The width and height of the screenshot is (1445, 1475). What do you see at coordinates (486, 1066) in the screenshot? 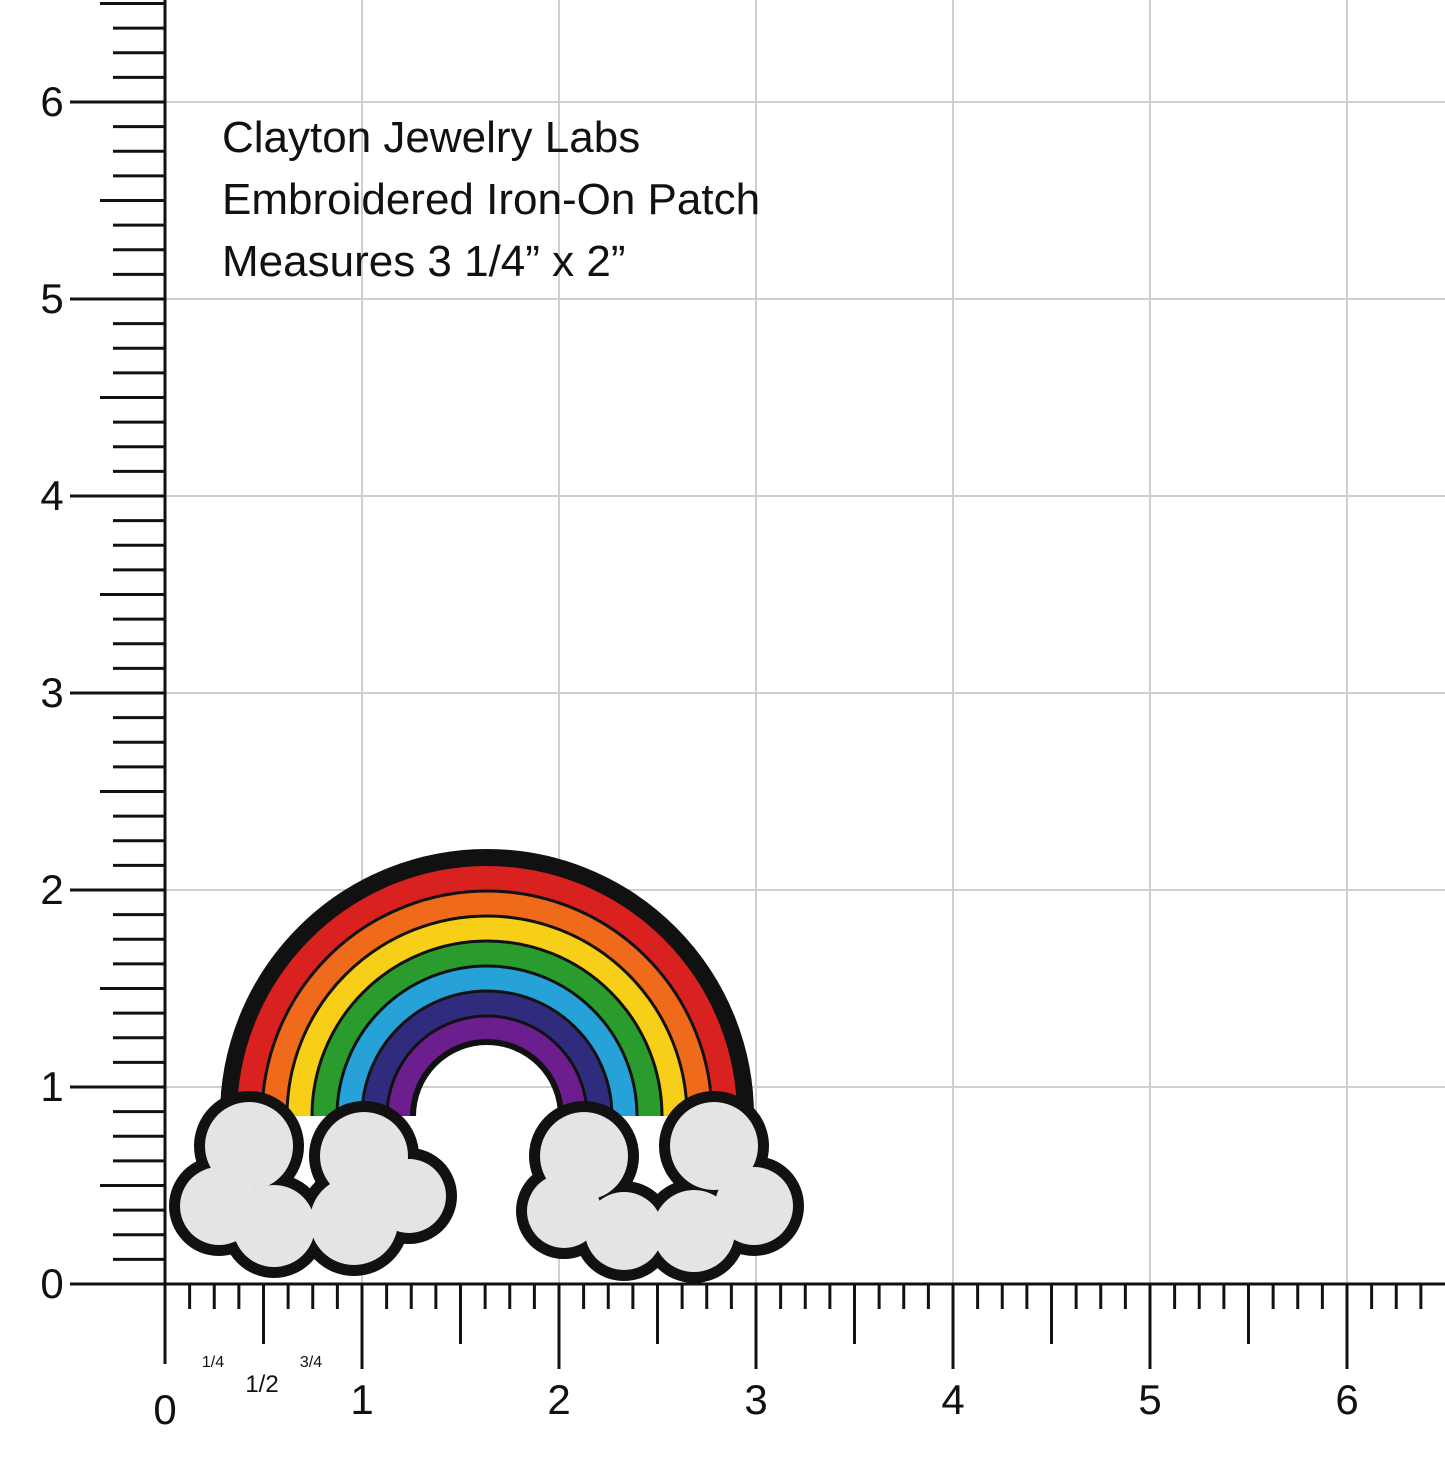
I see `rainbow-patch` at bounding box center [486, 1066].